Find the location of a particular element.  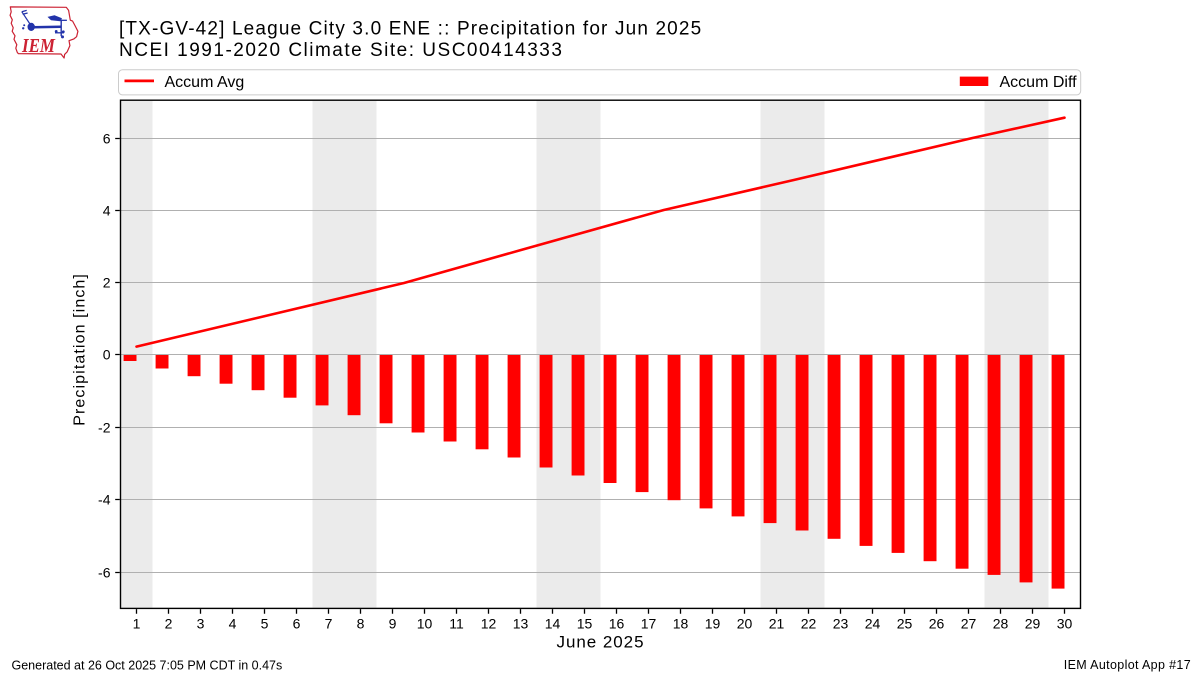

svg-text: 12 is located at coordinates (489, 624).